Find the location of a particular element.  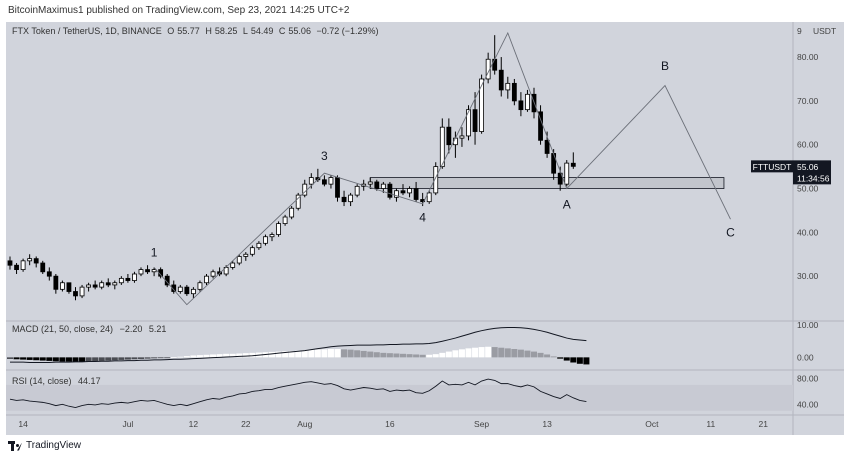

price-tick-label: 40.00 is located at coordinates (808, 232).